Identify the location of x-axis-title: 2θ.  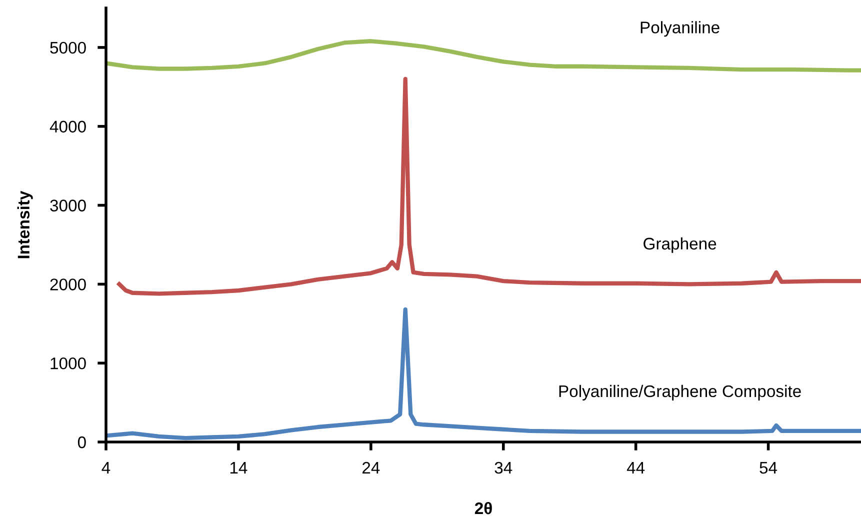
(483, 508).